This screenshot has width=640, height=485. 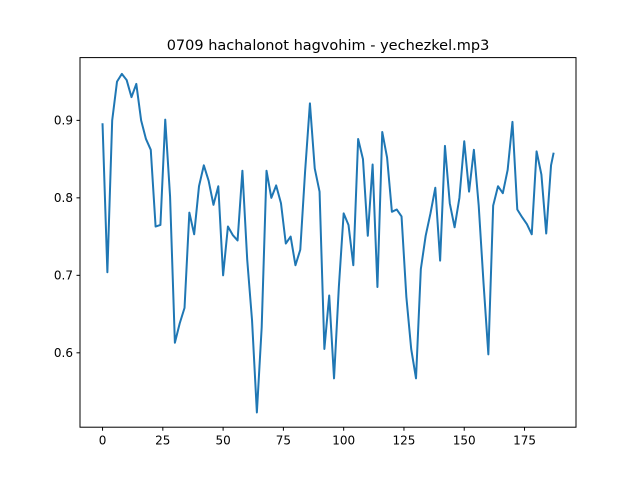 I want to click on y-tick-label: 0.6, so click(x=63, y=353).